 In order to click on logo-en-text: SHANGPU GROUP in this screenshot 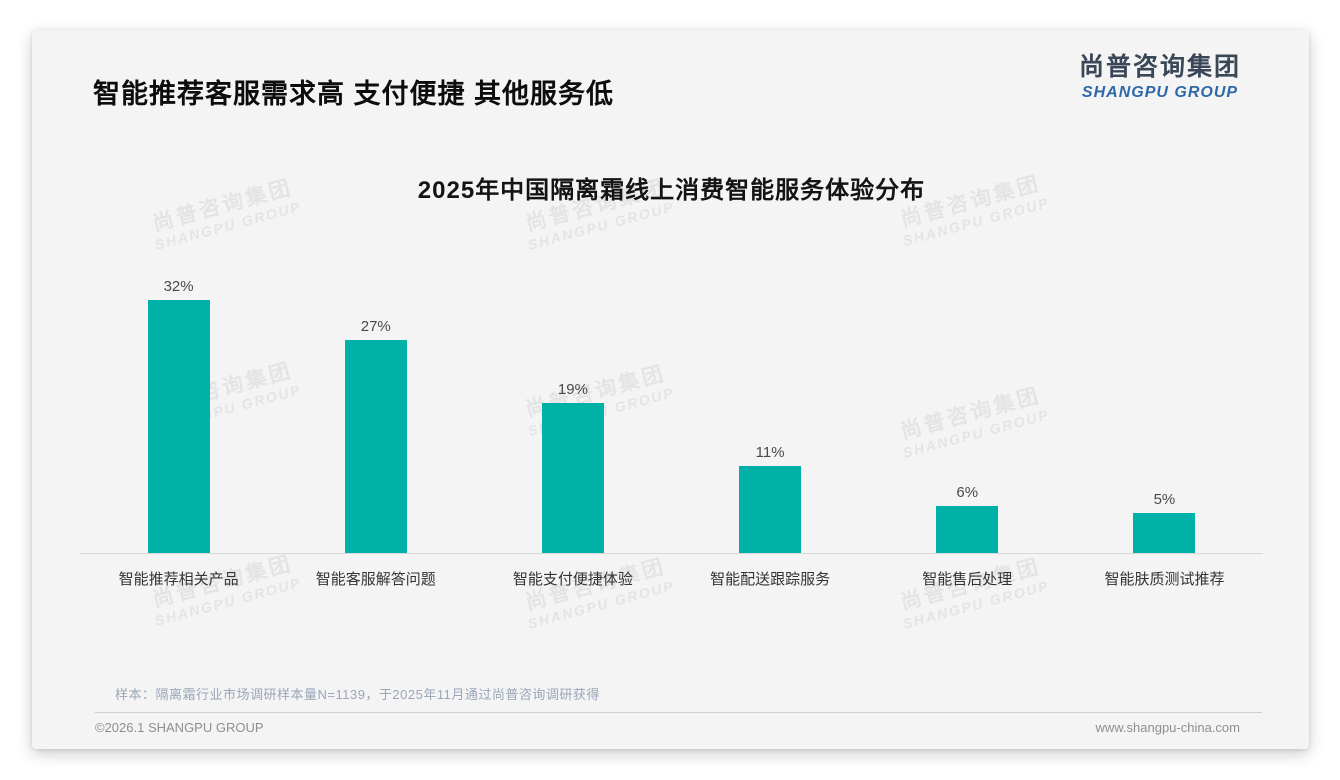, I will do `click(1160, 92)`.